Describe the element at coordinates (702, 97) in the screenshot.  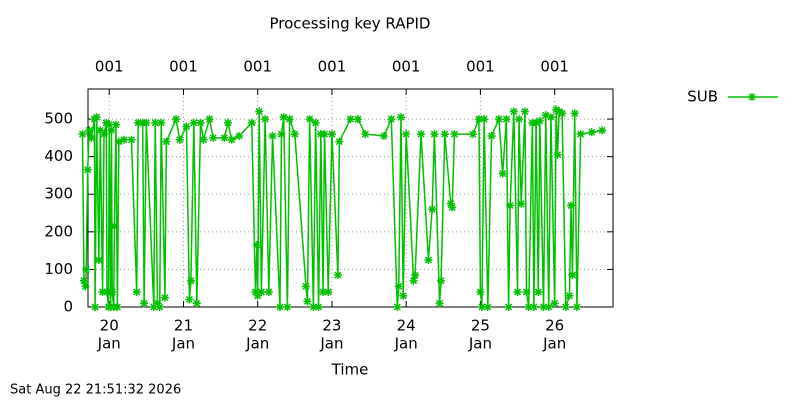
I see `legend-label: SUB` at that location.